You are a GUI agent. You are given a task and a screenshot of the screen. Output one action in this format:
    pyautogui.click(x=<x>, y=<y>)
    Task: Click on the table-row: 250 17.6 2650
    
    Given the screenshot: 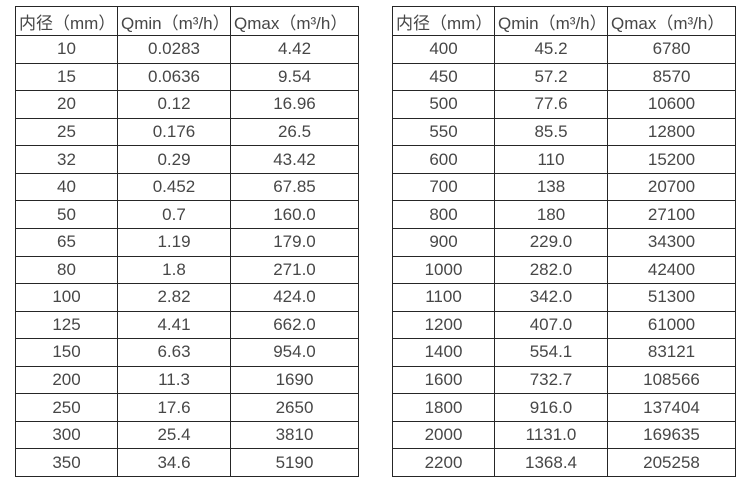 What is the action you would take?
    pyautogui.click(x=187, y=407)
    